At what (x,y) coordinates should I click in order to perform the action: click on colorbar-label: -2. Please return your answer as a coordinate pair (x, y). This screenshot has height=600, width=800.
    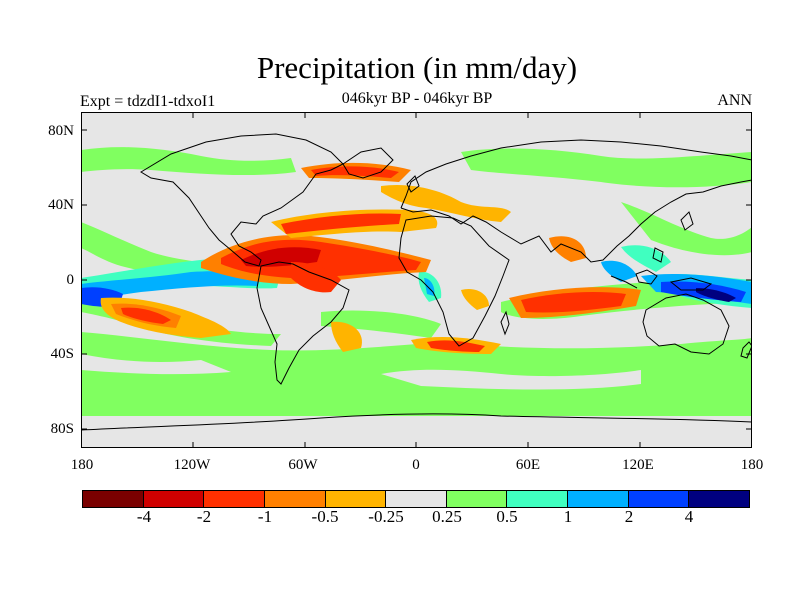
    Looking at the image, I should click on (204, 516).